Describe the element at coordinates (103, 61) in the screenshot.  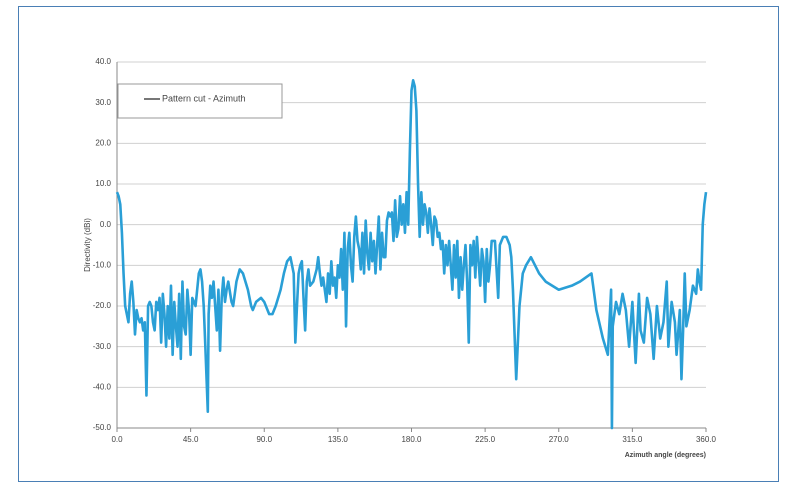
I see `y-tick-label: 40.0` at that location.